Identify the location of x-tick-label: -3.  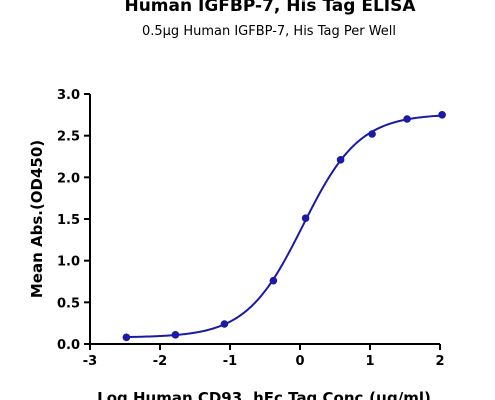
(90, 361).